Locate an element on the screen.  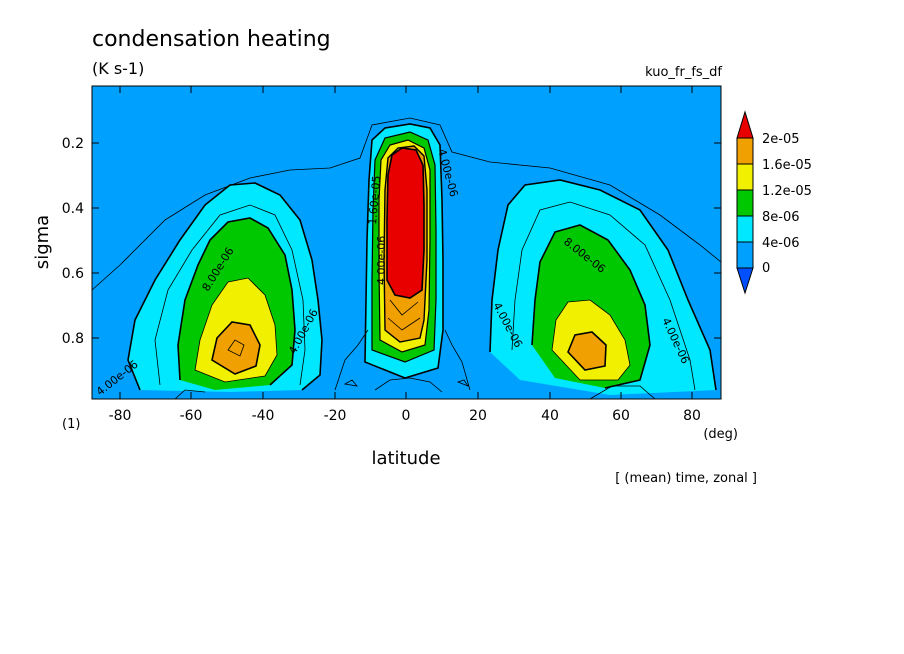
x-tick-label: 0 is located at coordinates (406, 416).